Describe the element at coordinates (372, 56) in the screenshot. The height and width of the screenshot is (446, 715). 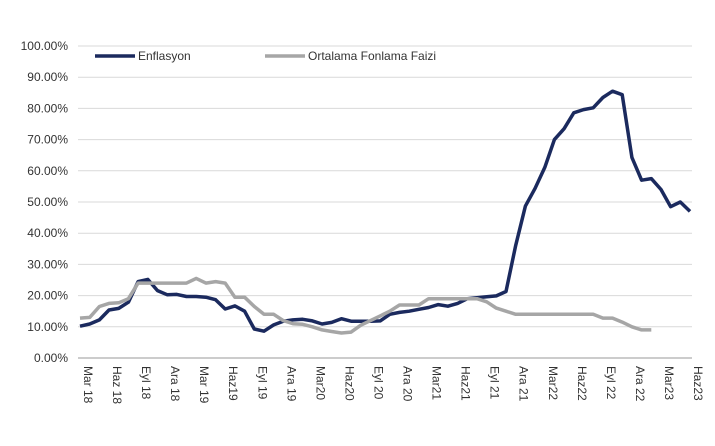
I see `legend-label: Ortalama Fonlama Faizi` at that location.